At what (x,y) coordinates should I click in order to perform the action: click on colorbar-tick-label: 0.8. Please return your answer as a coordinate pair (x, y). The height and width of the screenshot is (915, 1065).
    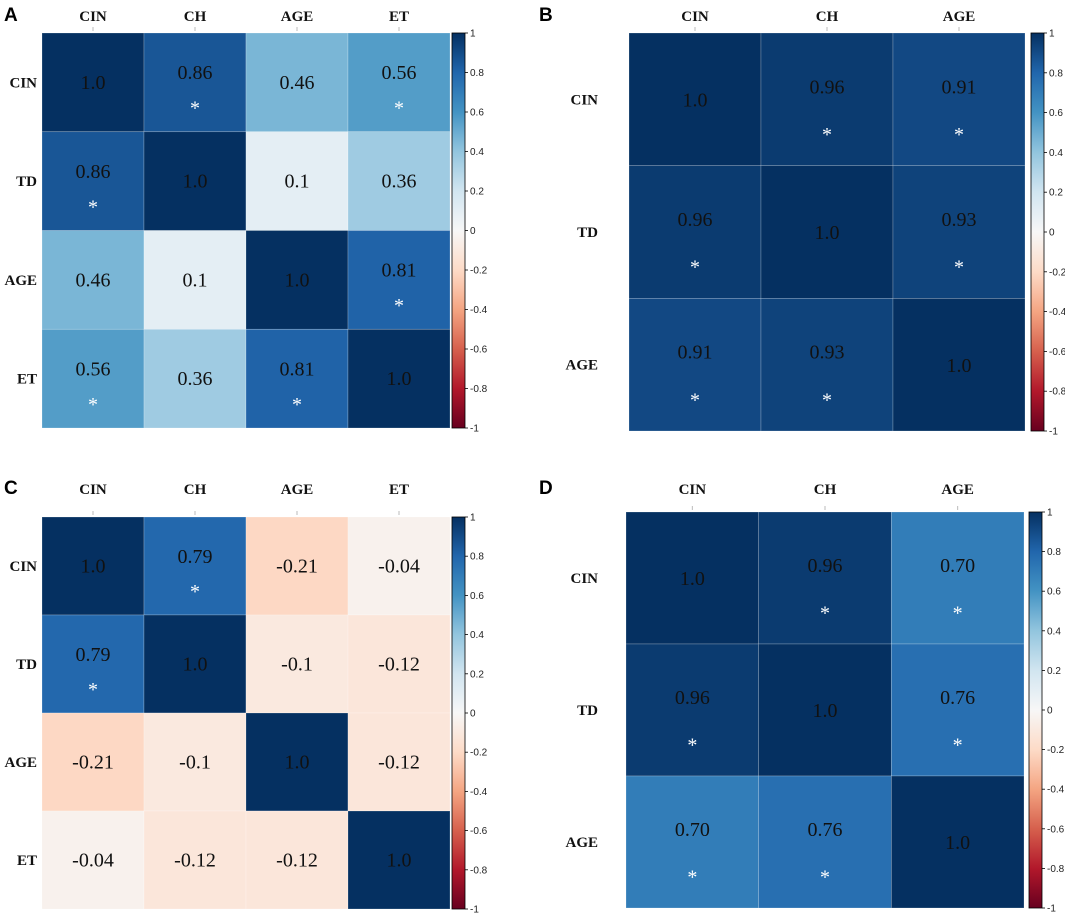
    Looking at the image, I should click on (477, 73).